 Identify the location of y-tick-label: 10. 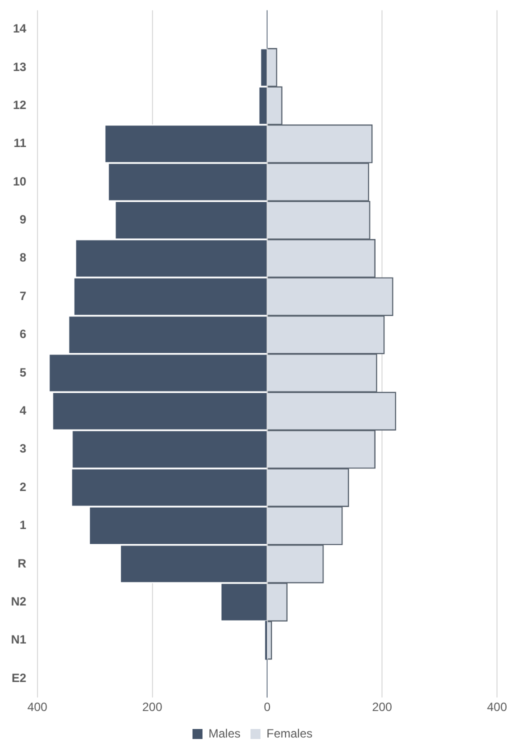
(19, 181).